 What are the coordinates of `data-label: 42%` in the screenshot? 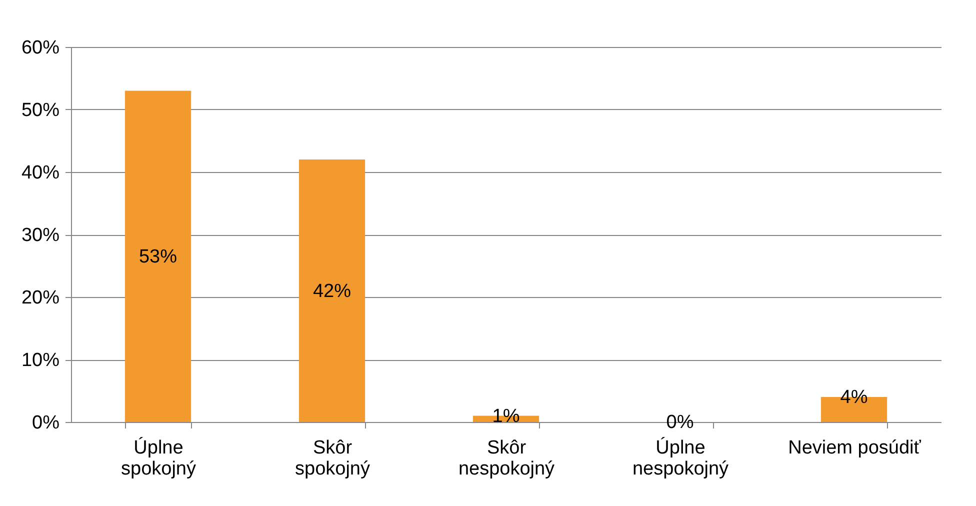 It's located at (332, 291).